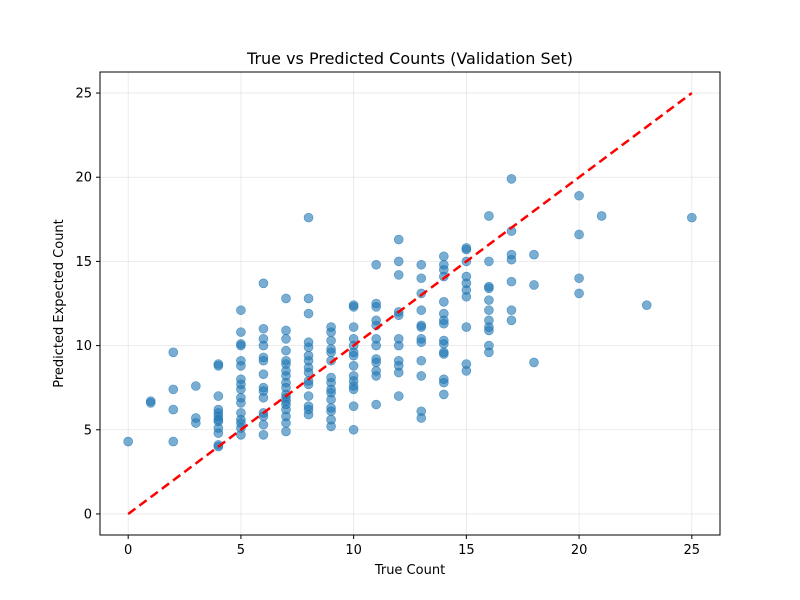 The height and width of the screenshot is (600, 800). What do you see at coordinates (83, 262) in the screenshot?
I see `y-tick-label: 15` at bounding box center [83, 262].